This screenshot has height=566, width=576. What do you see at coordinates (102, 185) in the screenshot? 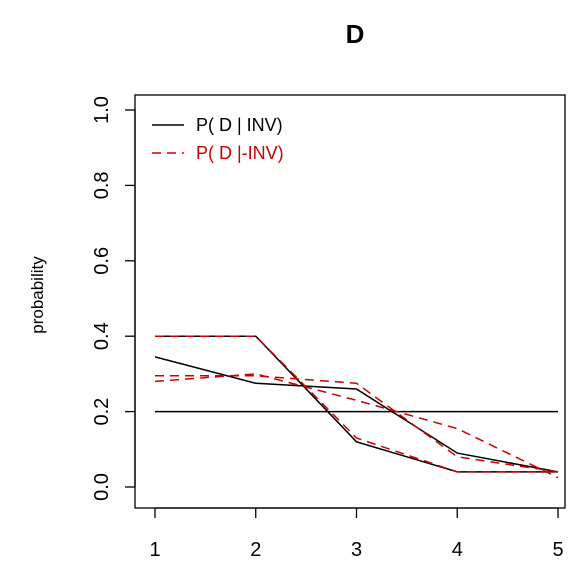
I see `y-tick-label: 0.8` at bounding box center [102, 185].